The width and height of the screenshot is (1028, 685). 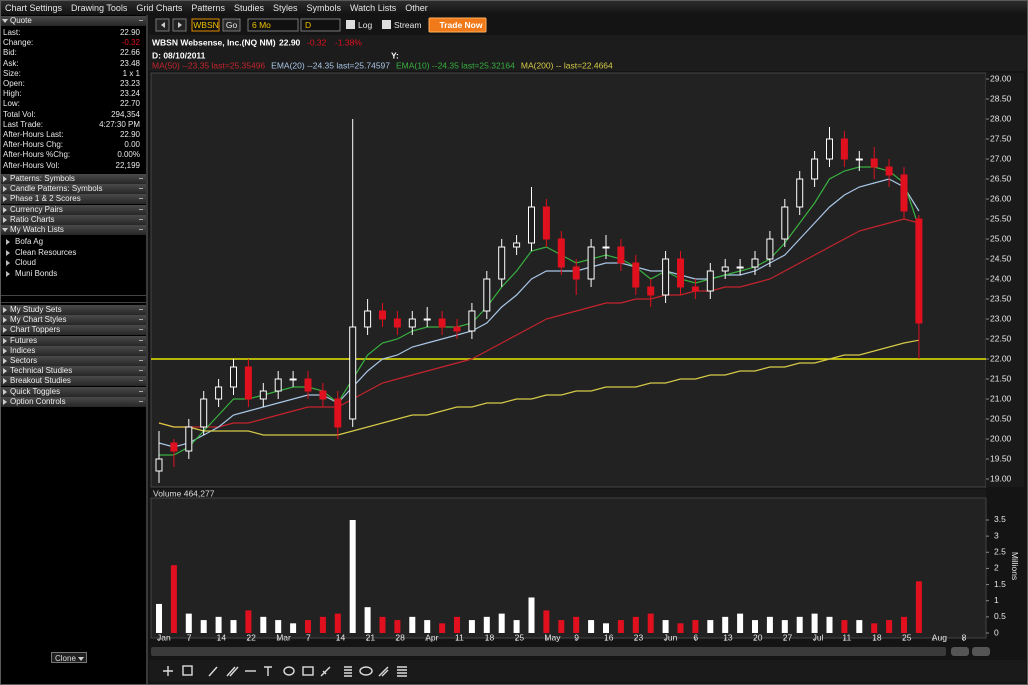 I want to click on quote-row: After-Hours Chg: 0.00, so click(x=71, y=145).